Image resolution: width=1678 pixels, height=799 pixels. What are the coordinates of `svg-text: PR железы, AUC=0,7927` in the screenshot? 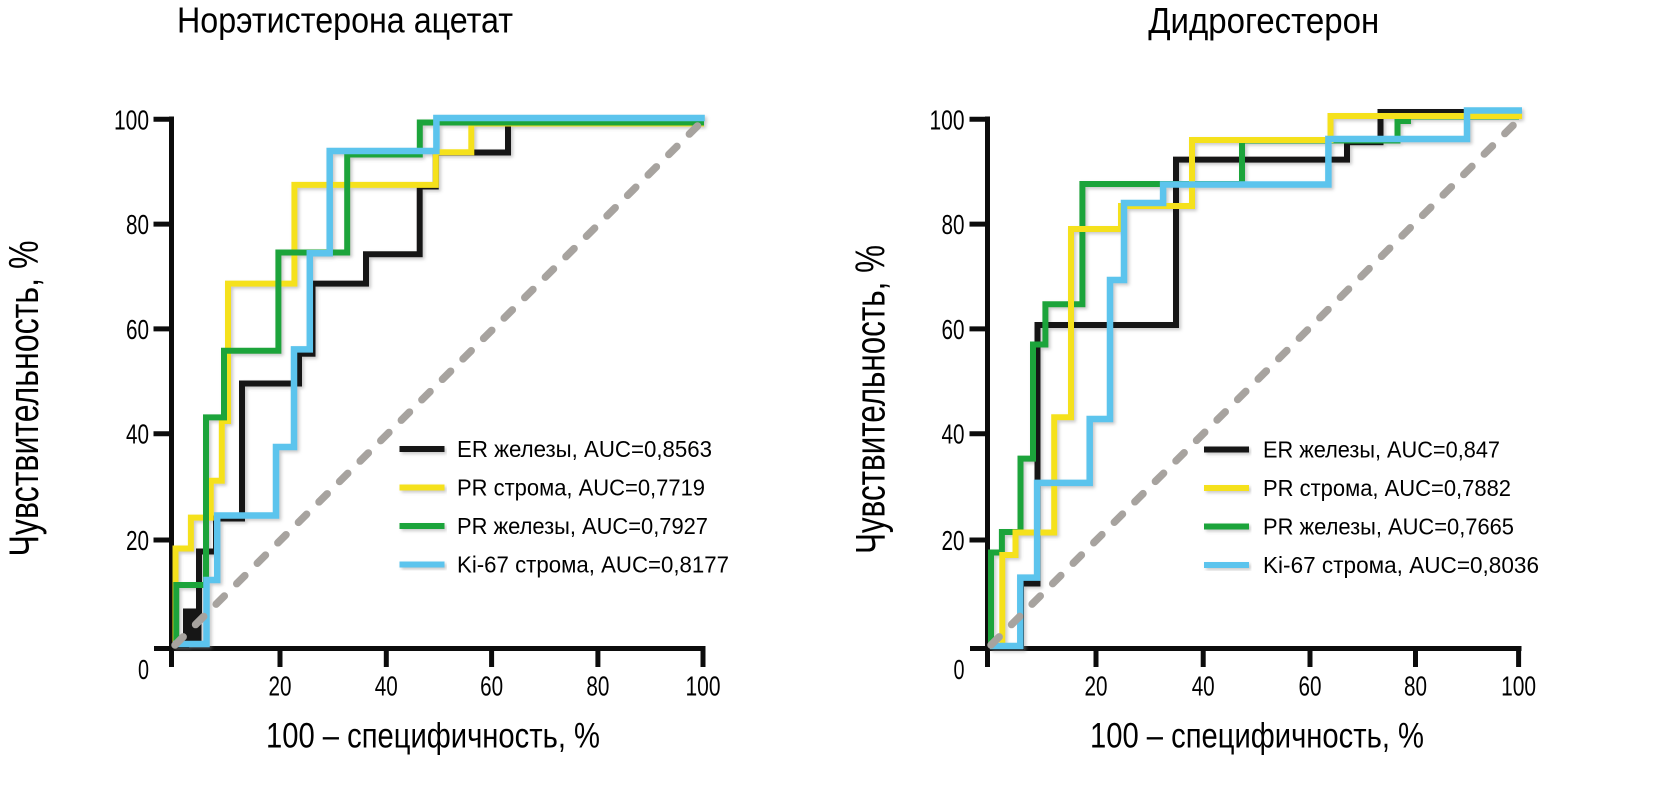 It's located at (582, 526).